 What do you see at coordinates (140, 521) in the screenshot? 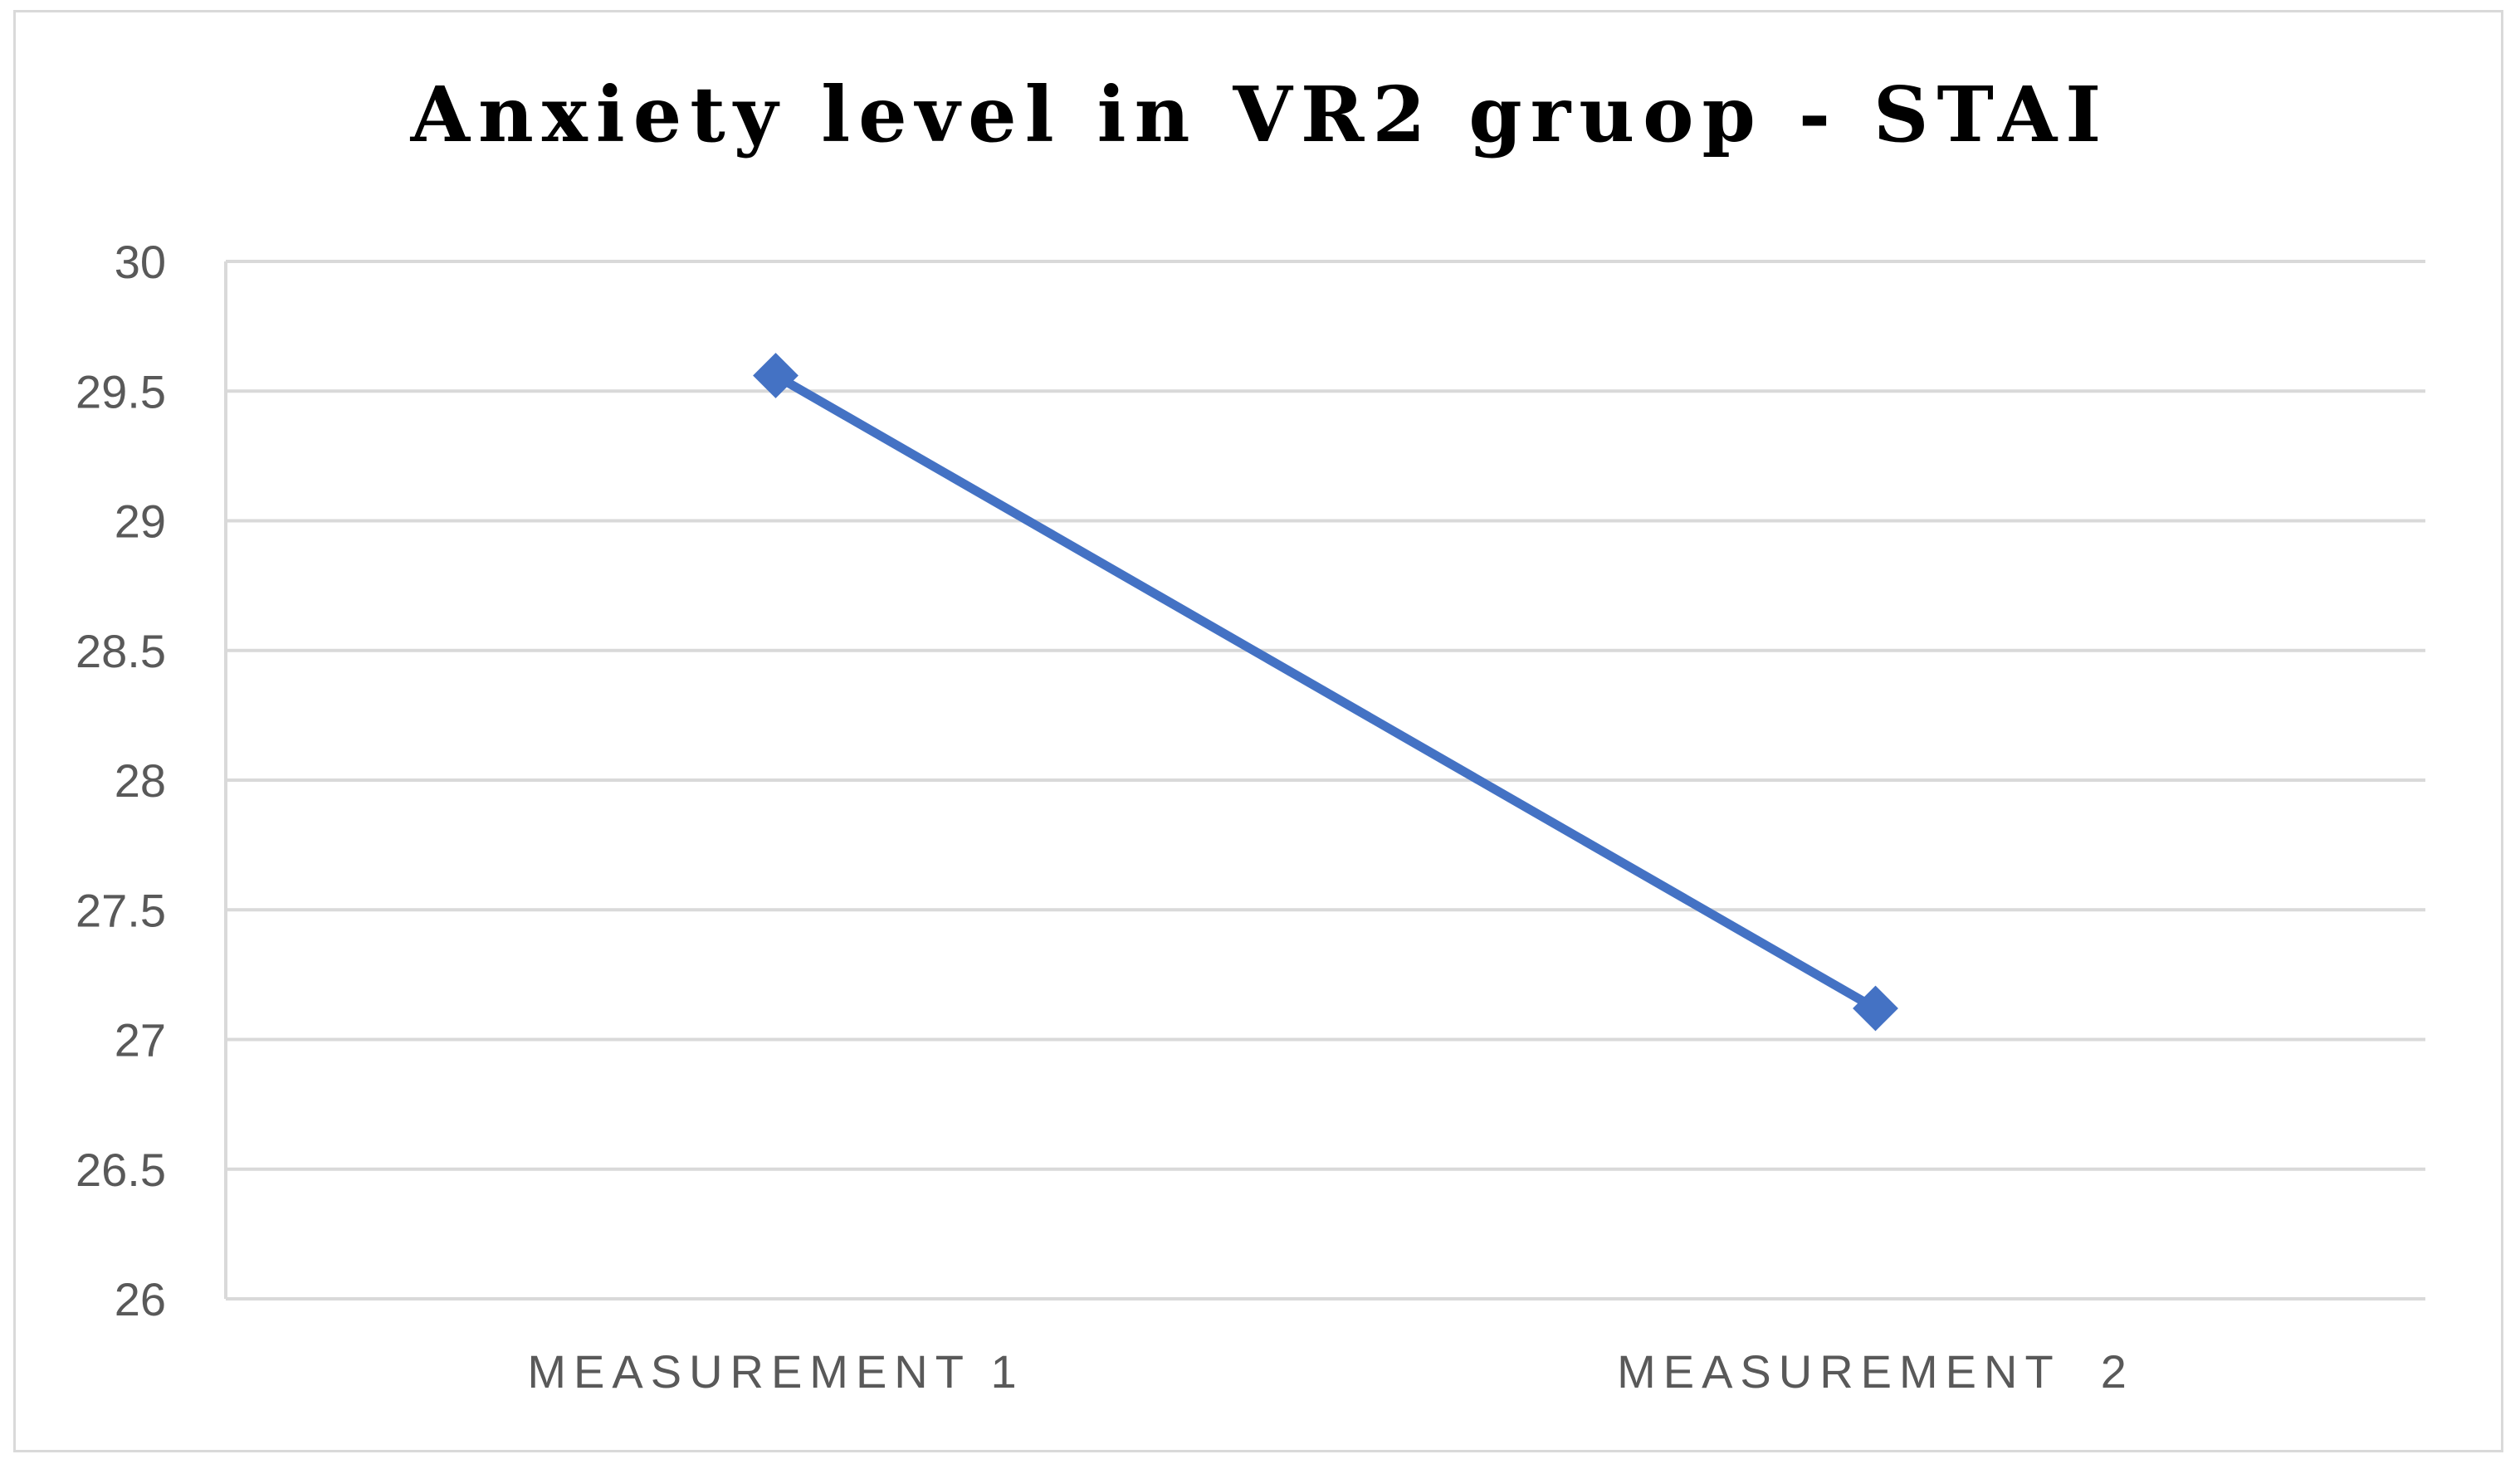
I see `y-tick-label: 29` at bounding box center [140, 521].